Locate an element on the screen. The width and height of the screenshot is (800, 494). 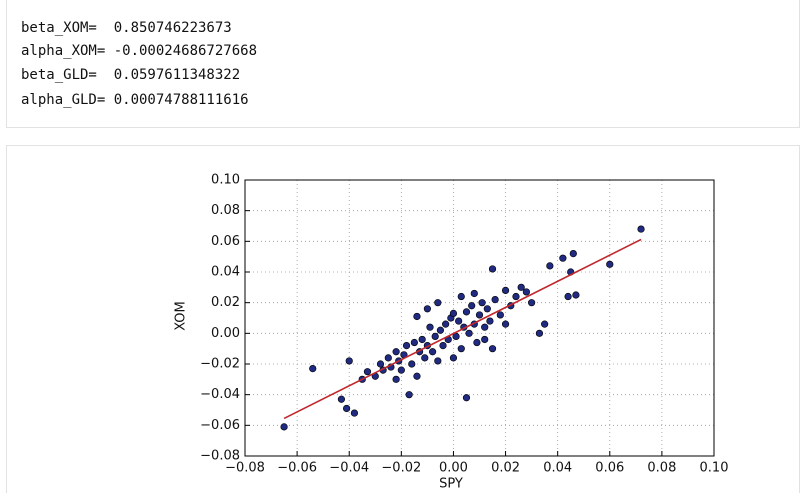
x-tick-label: −0.02 is located at coordinates (401, 468).